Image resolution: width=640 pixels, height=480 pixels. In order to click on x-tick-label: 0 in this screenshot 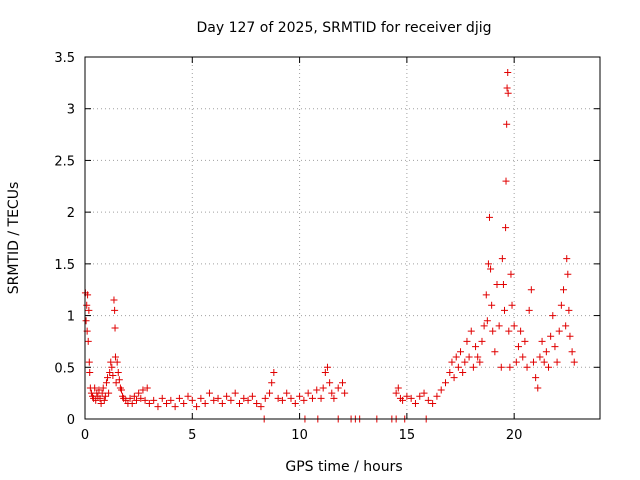, I will do `click(85, 435)`.